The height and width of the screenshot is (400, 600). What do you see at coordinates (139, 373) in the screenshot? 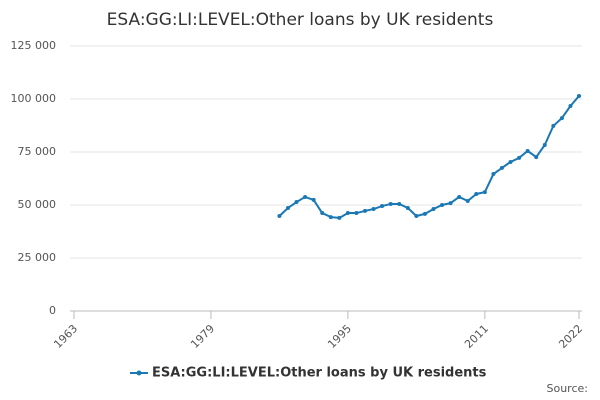
I see `legend-marker` at bounding box center [139, 373].